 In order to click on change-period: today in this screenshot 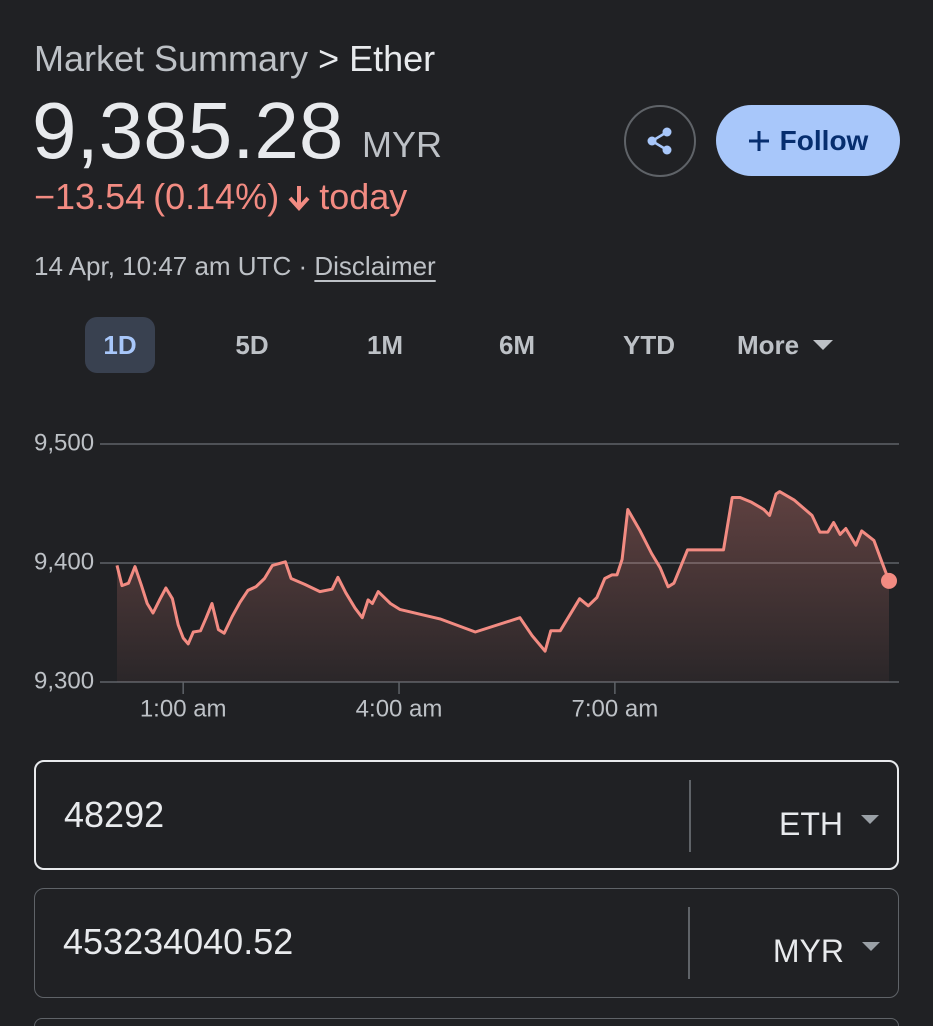, I will do `click(363, 196)`.